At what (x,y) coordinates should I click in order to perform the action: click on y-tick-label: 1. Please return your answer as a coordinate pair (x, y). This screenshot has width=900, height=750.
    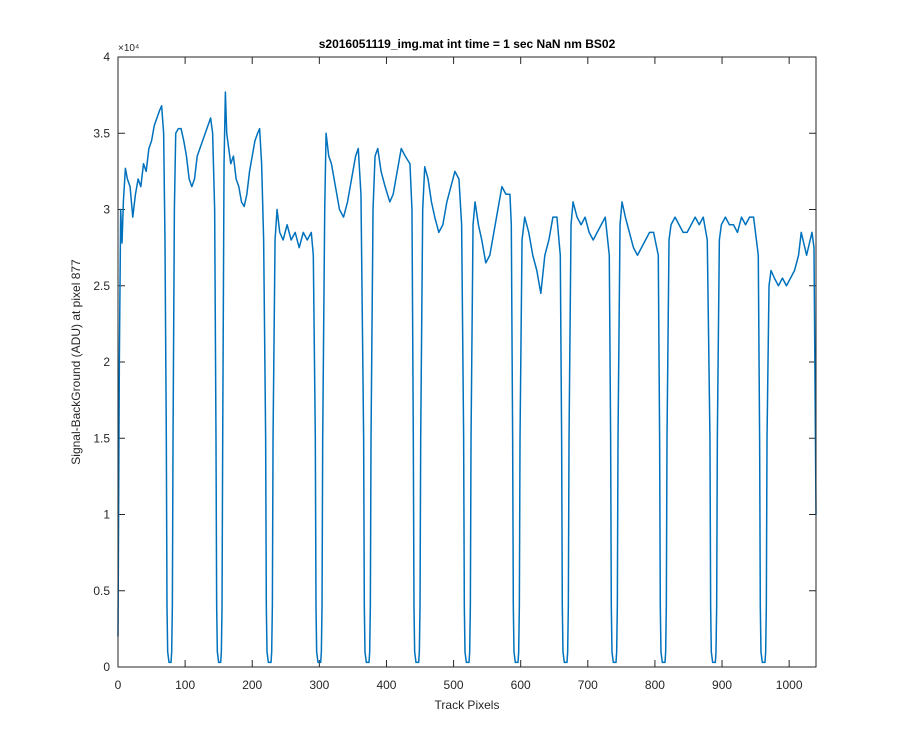
    Looking at the image, I should click on (106, 515).